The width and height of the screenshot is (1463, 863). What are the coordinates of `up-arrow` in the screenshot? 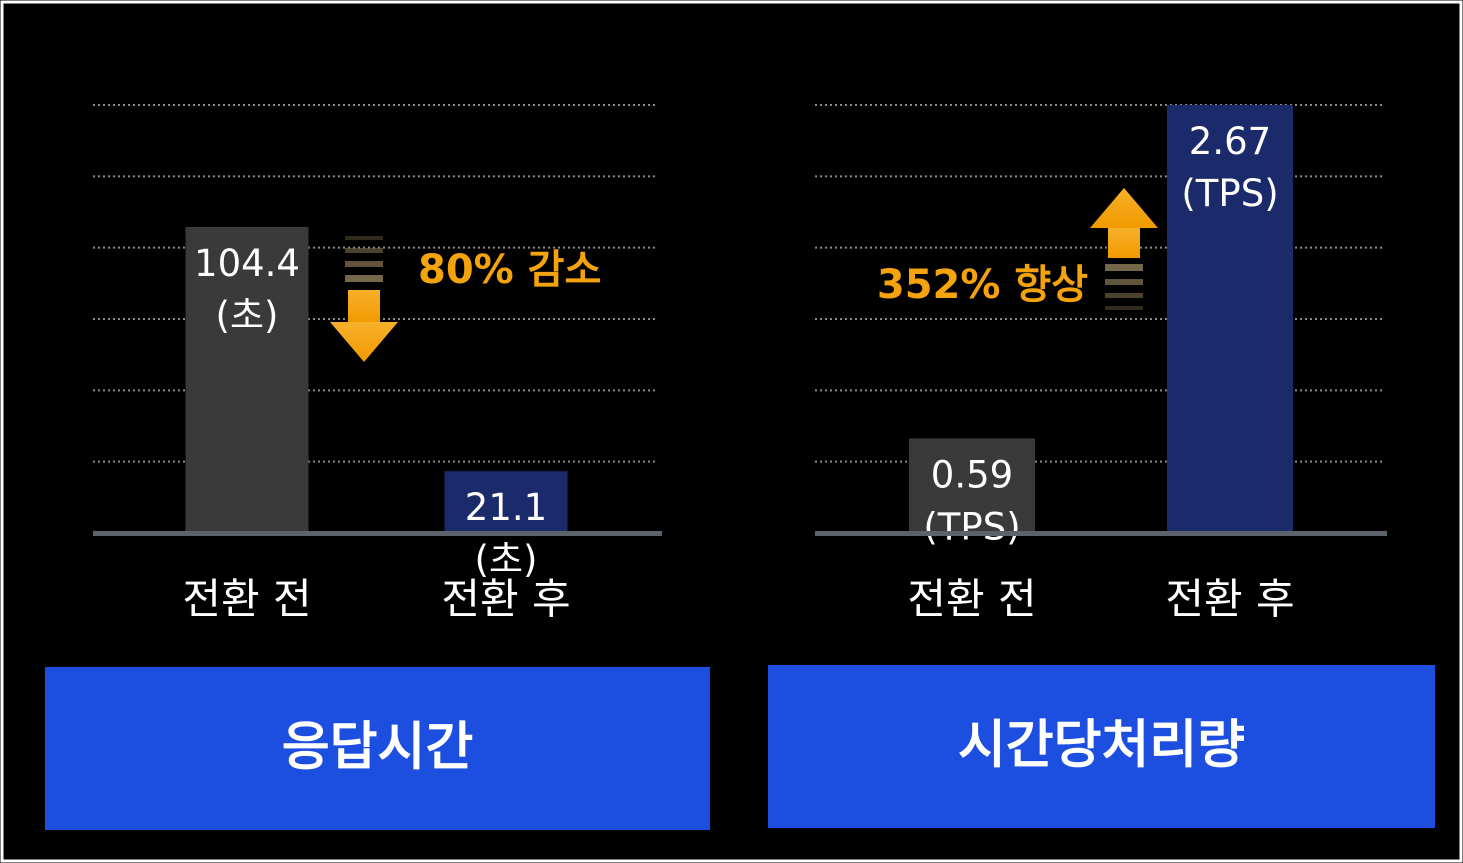 It's located at (1124, 249).